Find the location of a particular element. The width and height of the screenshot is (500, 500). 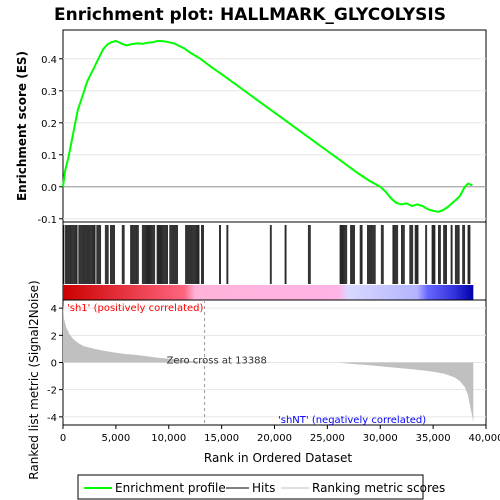

es-y-tick-label: 0.3 is located at coordinates (49, 92).